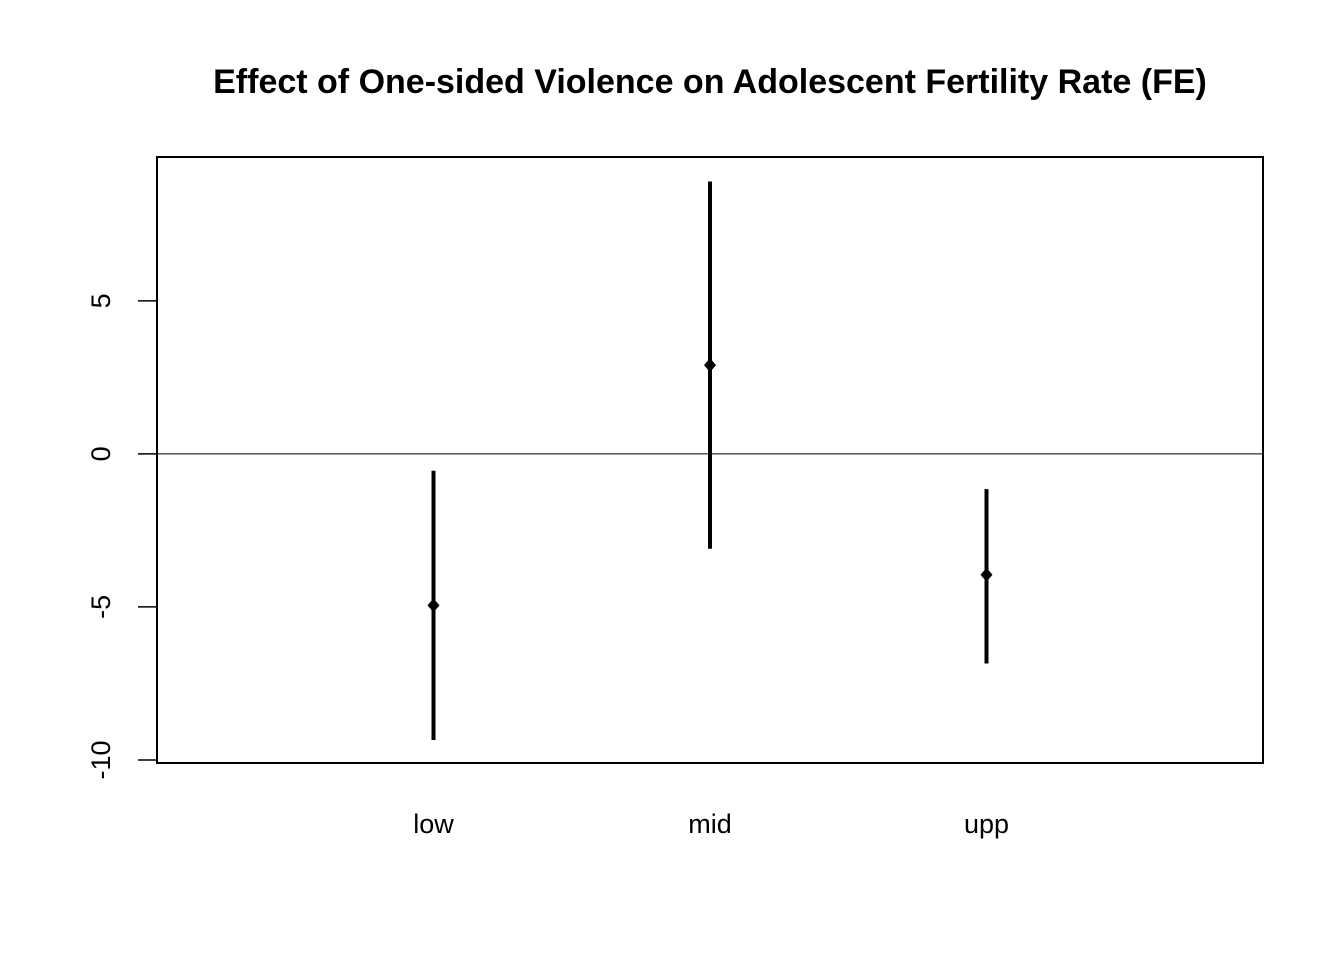 The image size is (1344, 960). What do you see at coordinates (101, 607) in the screenshot?
I see `y-tick-label: -5` at bounding box center [101, 607].